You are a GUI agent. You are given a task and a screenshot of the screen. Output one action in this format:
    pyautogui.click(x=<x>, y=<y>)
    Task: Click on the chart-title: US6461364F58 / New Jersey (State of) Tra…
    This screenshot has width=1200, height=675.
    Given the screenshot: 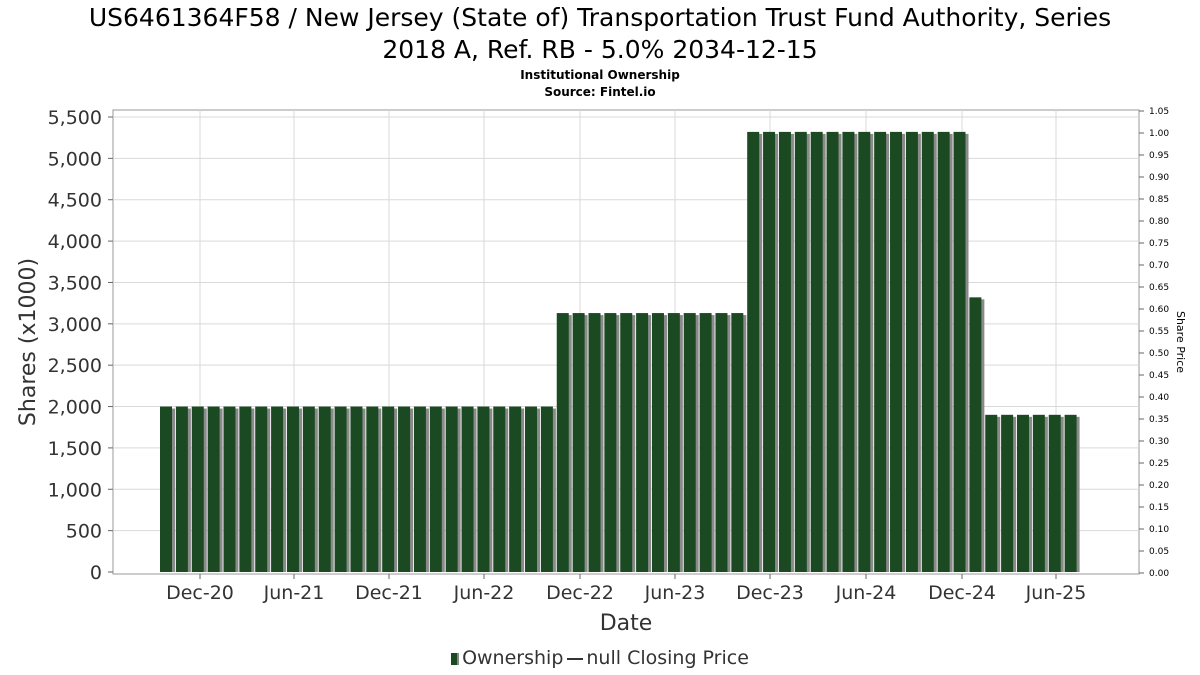 What is the action you would take?
    pyautogui.click(x=600, y=34)
    